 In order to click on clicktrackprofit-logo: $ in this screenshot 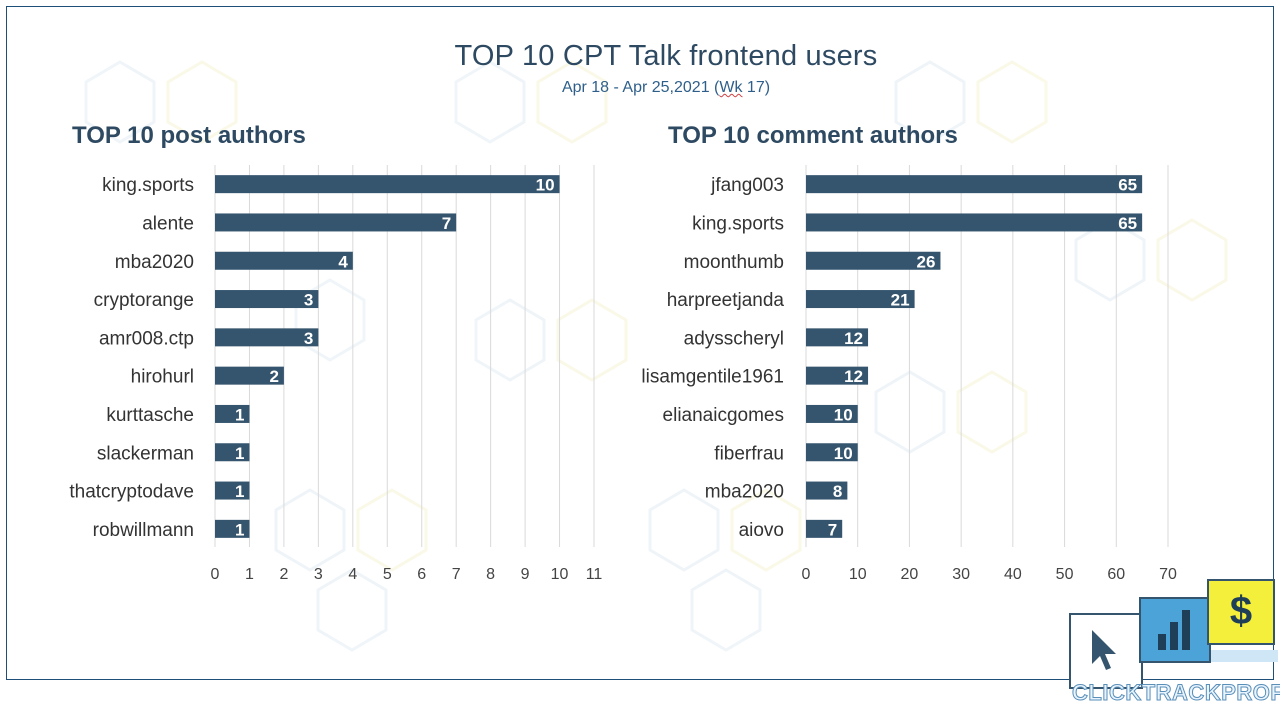, I will do `click(1173, 634)`.